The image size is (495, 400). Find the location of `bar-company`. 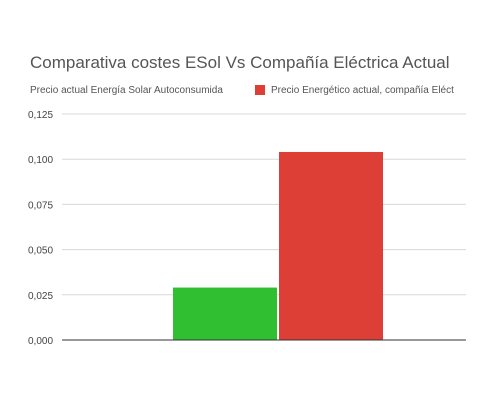

bar-company is located at coordinates (331, 245).